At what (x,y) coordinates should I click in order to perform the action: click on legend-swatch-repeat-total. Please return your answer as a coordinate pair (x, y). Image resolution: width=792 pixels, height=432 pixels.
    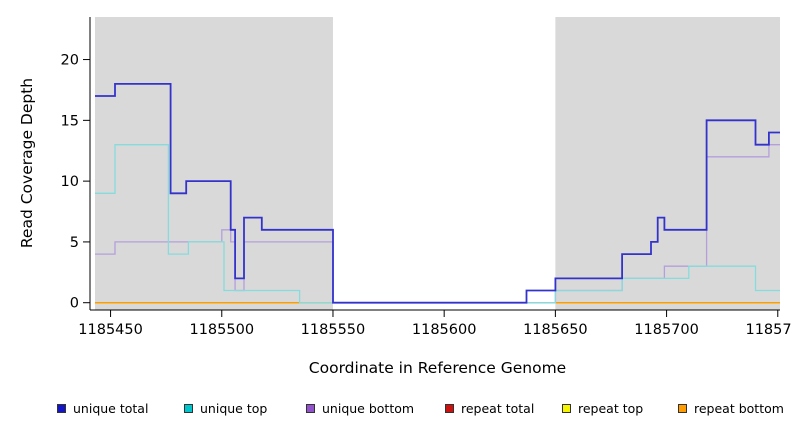
    Looking at the image, I should click on (449, 408).